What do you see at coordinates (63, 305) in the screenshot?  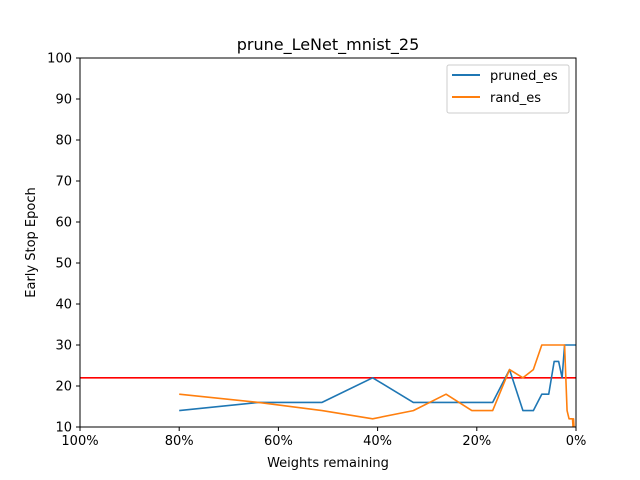 I see `y-tick-label: 40` at bounding box center [63, 305].